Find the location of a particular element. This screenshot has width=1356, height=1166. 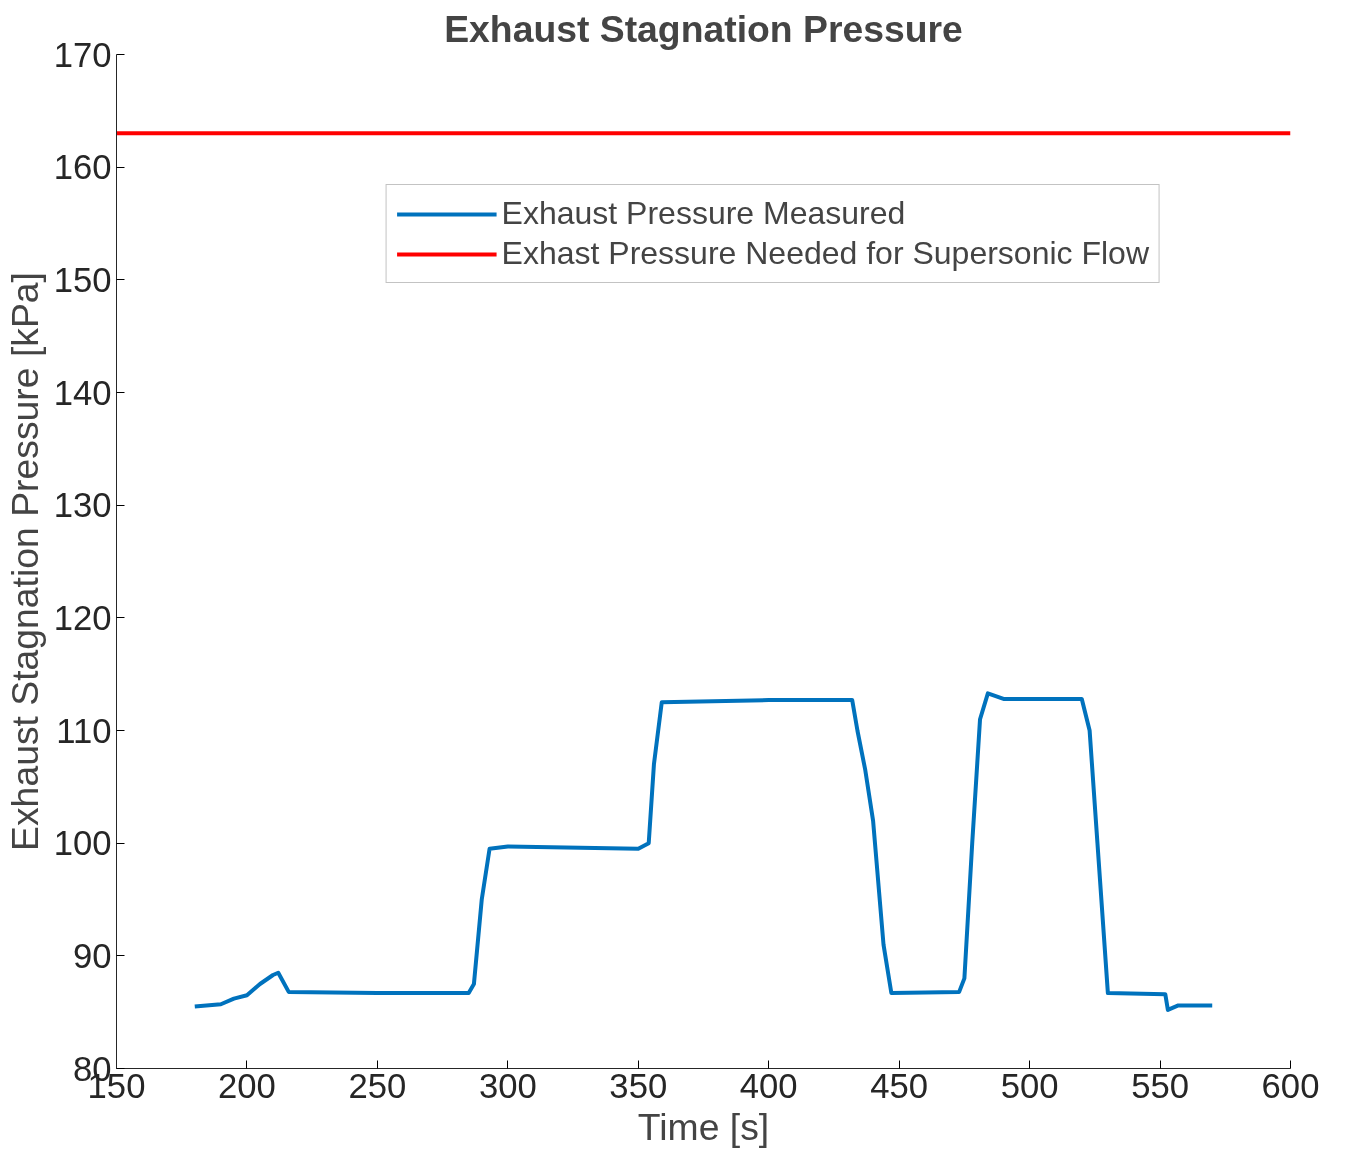

legend-label: Exhaust Pressure Measured is located at coordinates (703, 213).